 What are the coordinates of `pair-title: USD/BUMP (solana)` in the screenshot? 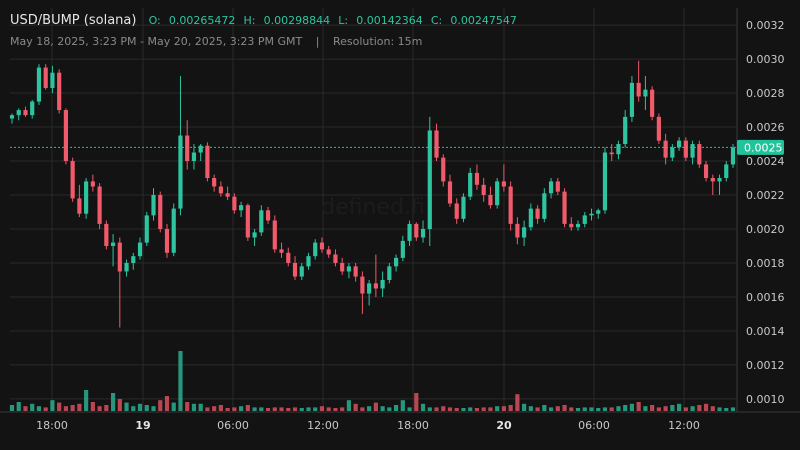 It's located at (73, 20).